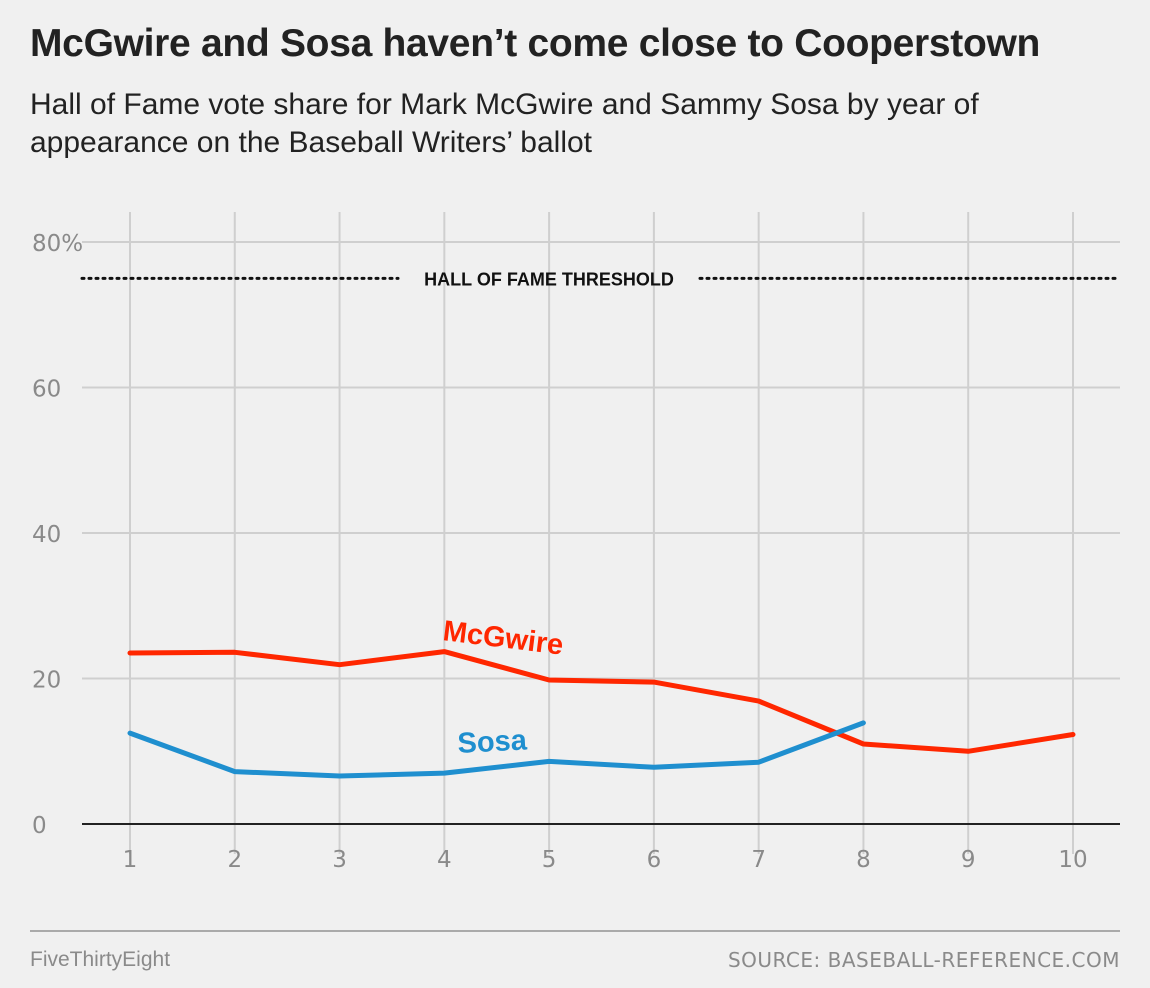  What do you see at coordinates (549, 279) in the screenshot?
I see `threshold-label: HALL OF FAME THRESHOLD` at bounding box center [549, 279].